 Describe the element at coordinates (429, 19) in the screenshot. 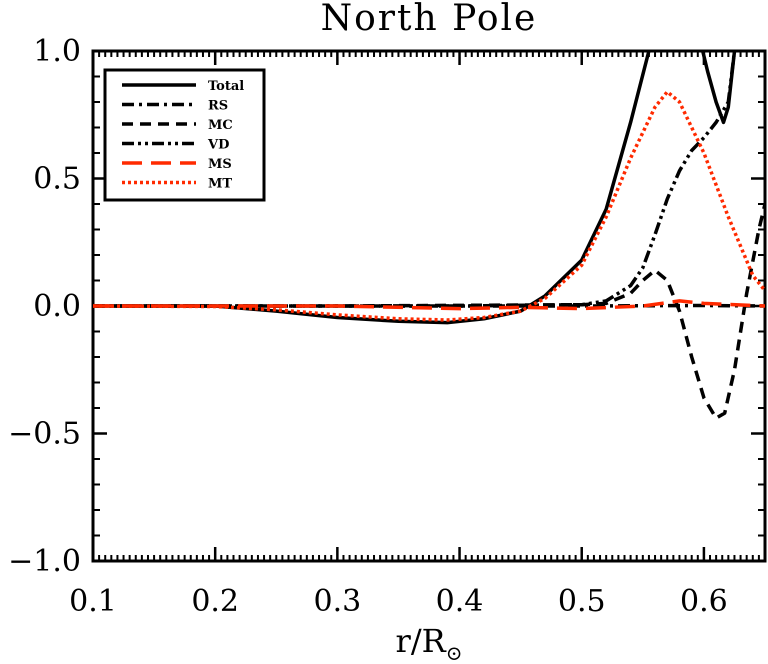

I see `chart-title: North Pole` at that location.